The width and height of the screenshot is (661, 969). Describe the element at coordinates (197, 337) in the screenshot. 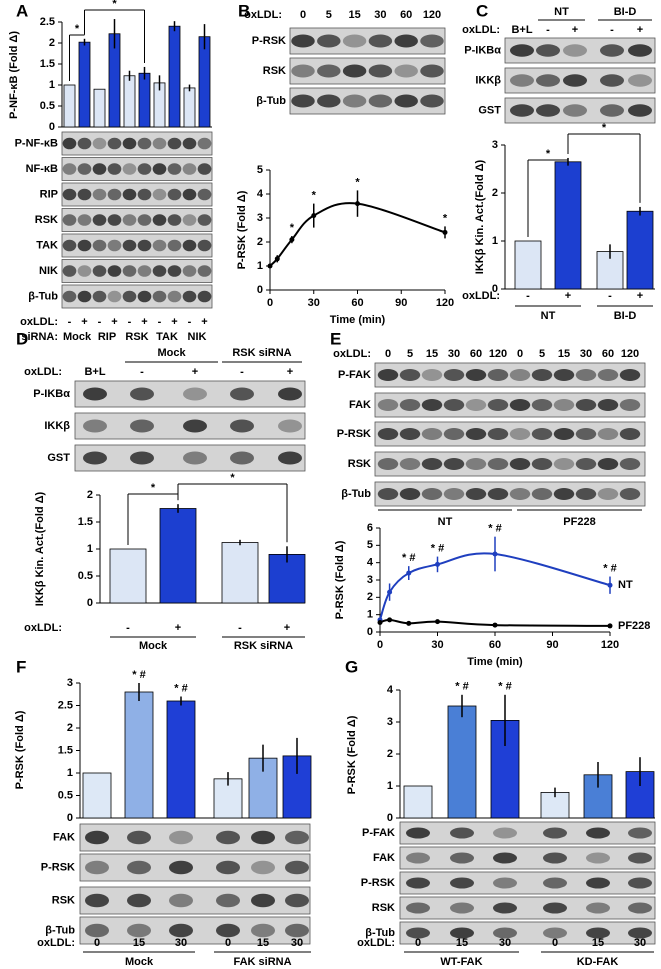

I see `group-label: NIK` at that location.